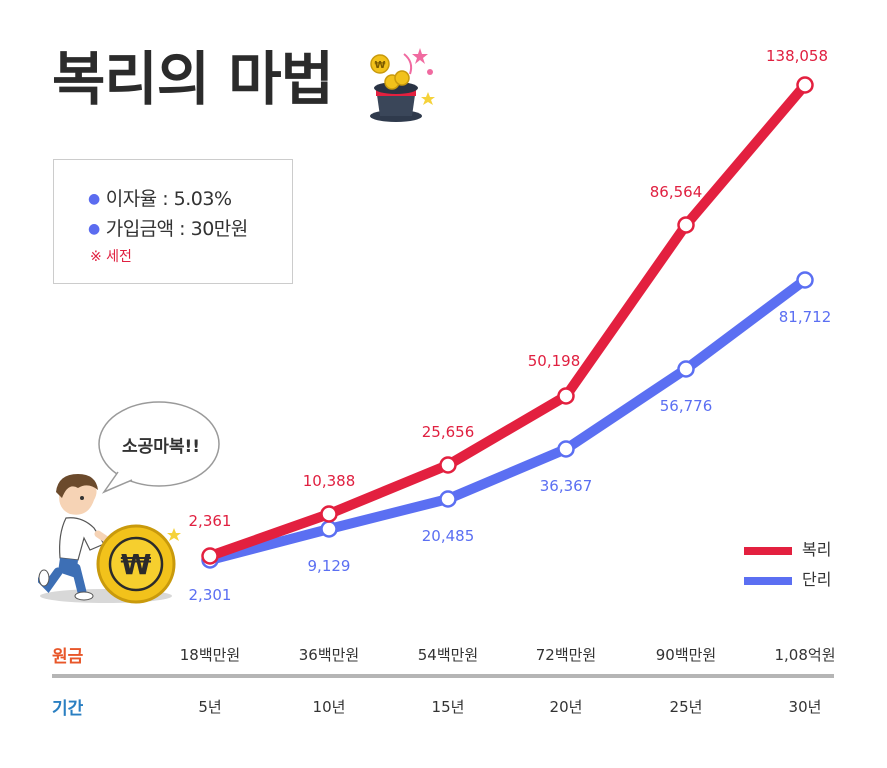  Describe the element at coordinates (111, 257) in the screenshot. I see `pre-tax-note: ※ 세전` at that location.